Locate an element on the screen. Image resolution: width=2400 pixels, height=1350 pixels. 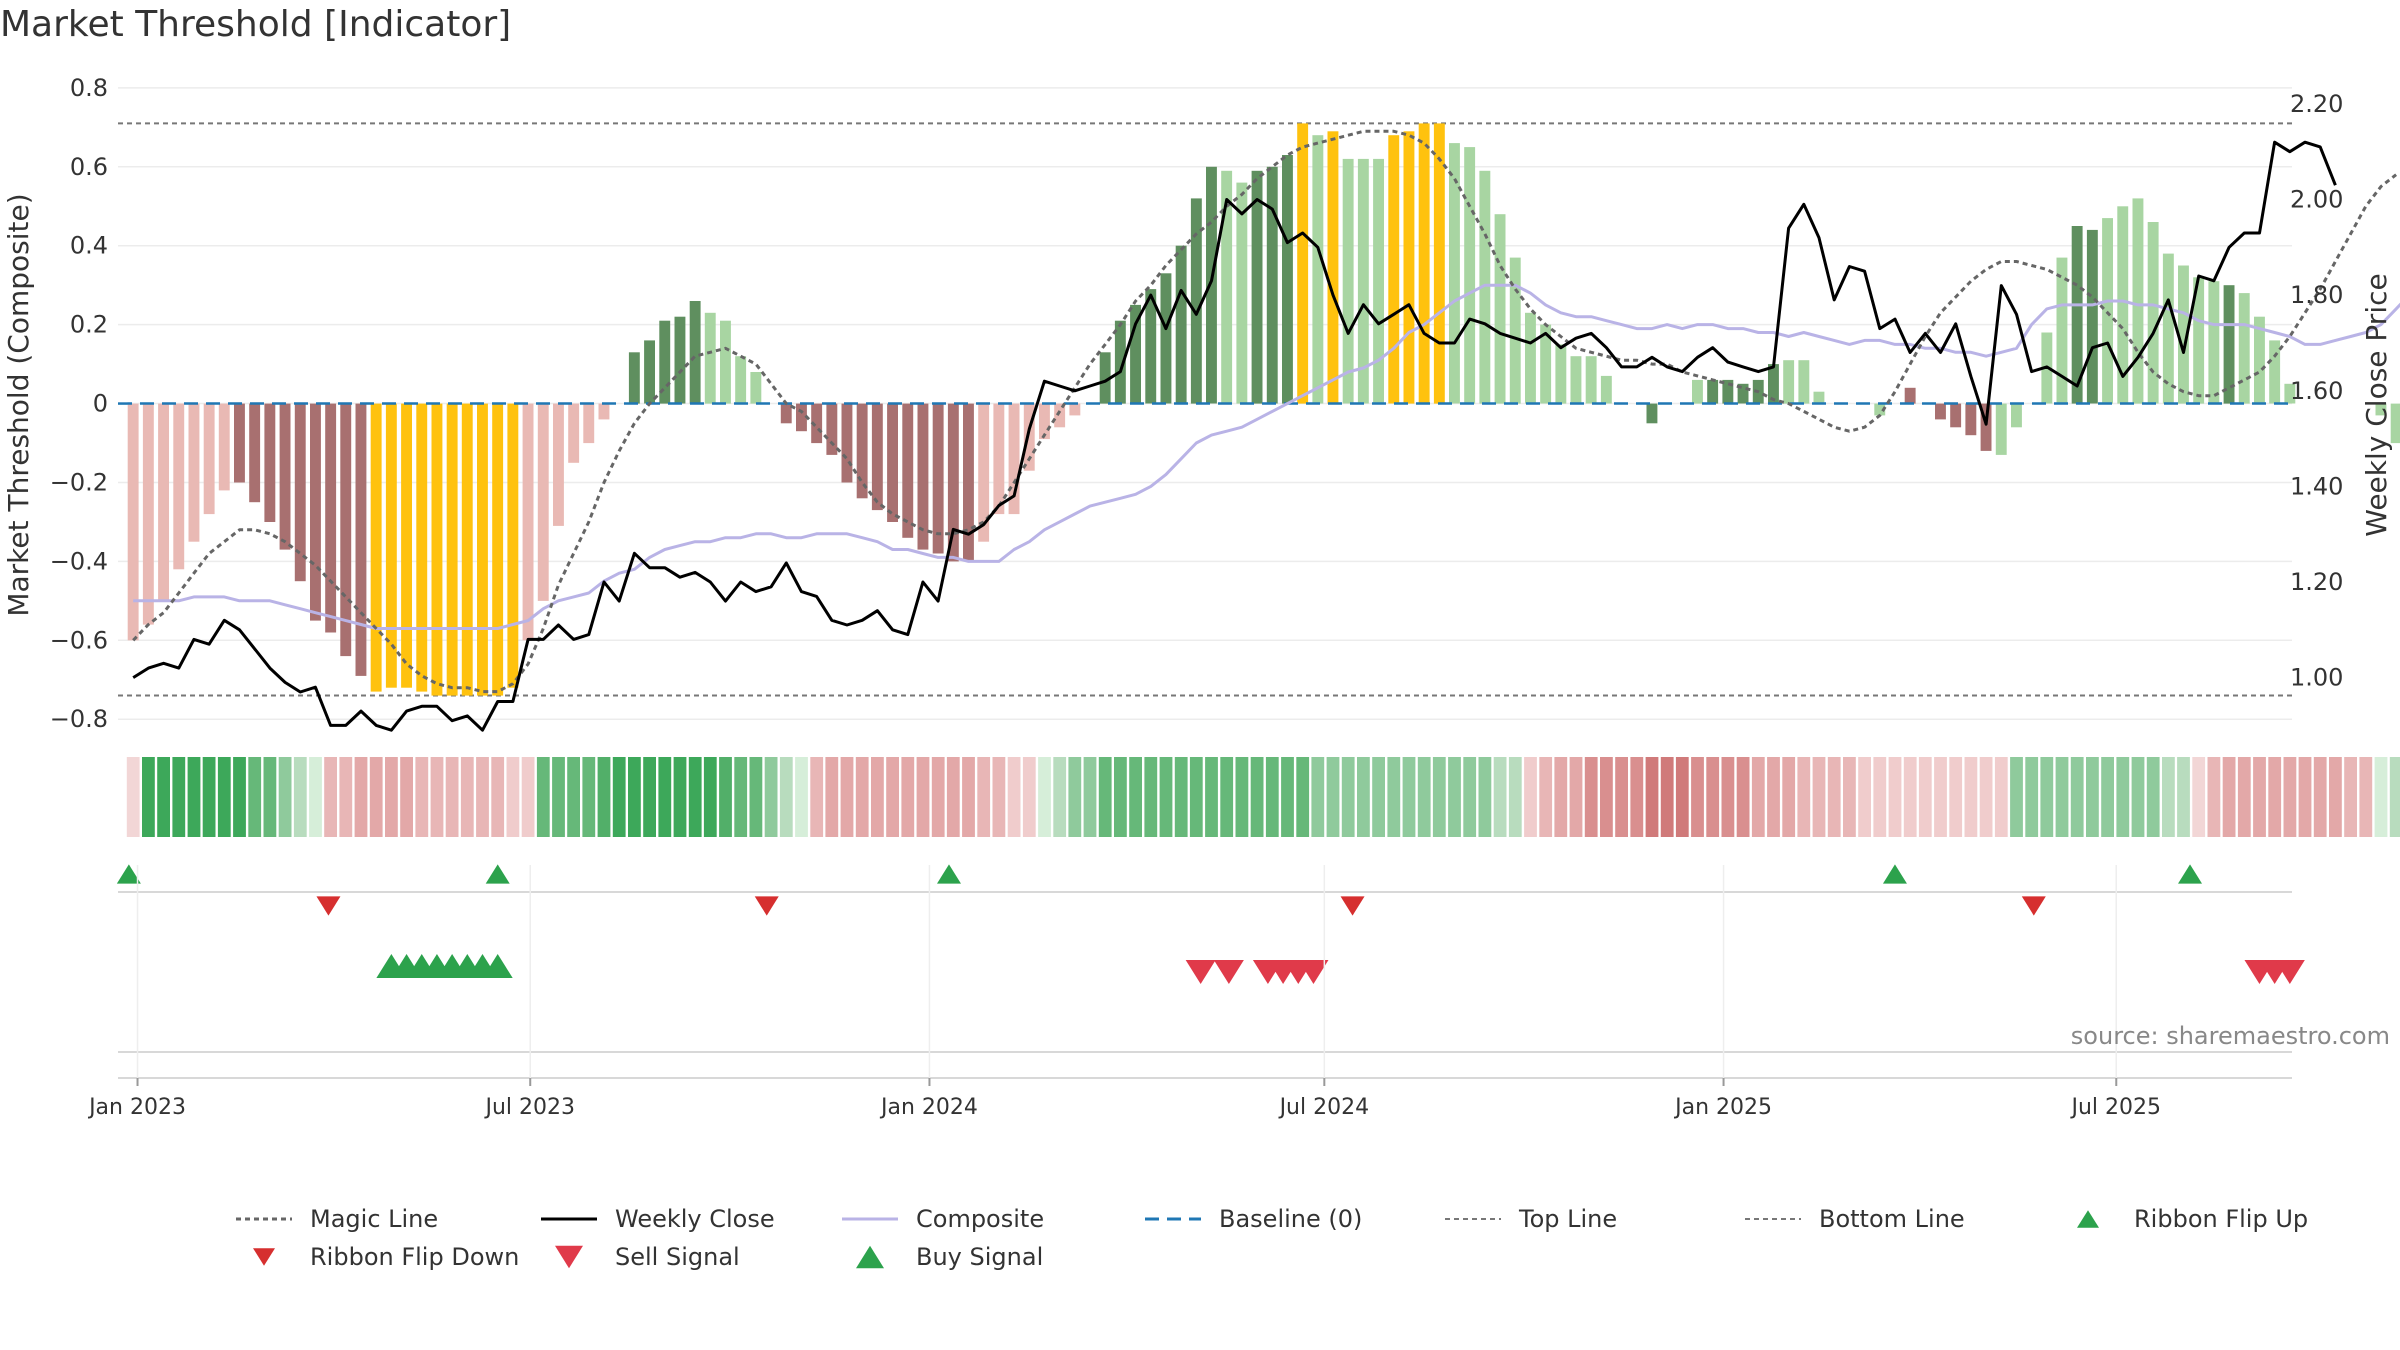
right-tick-label: 1.80 is located at coordinates (2316, 295).